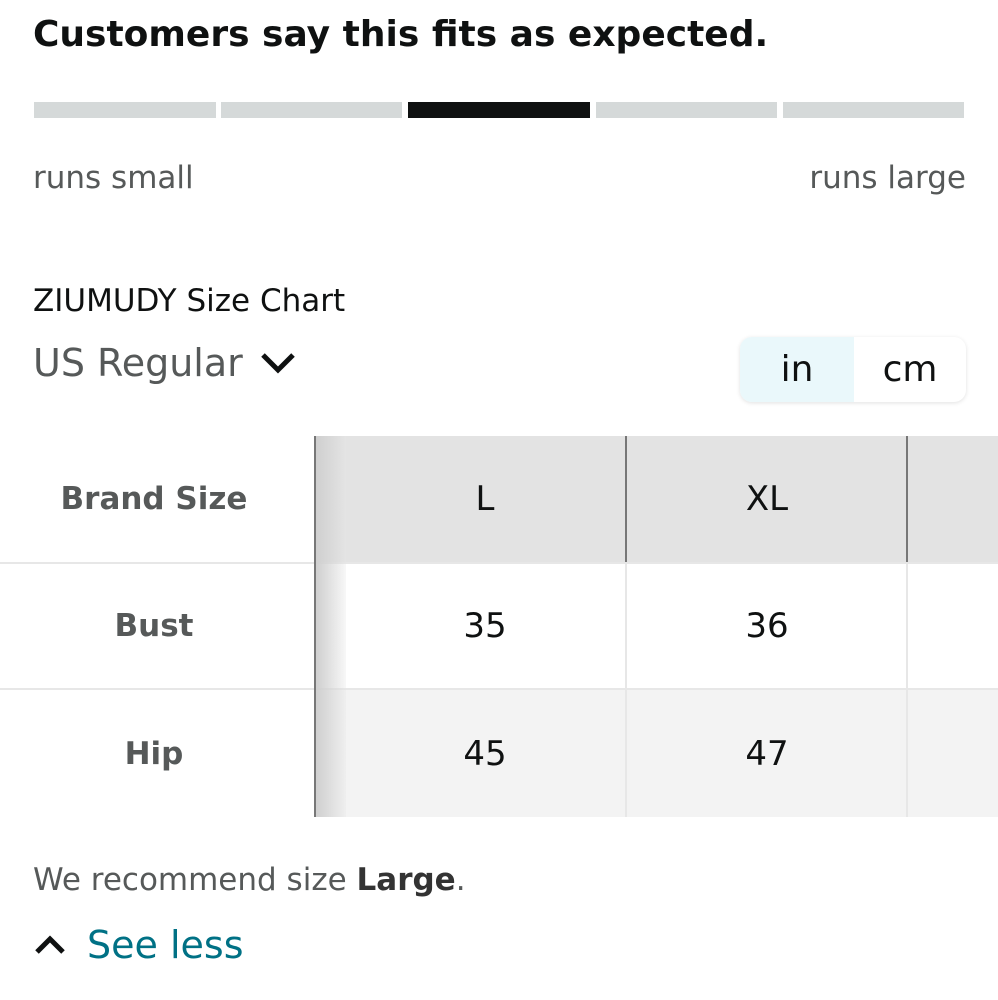 The image size is (998, 1000). I want to click on region-dropdown: US Regular, so click(165, 363).